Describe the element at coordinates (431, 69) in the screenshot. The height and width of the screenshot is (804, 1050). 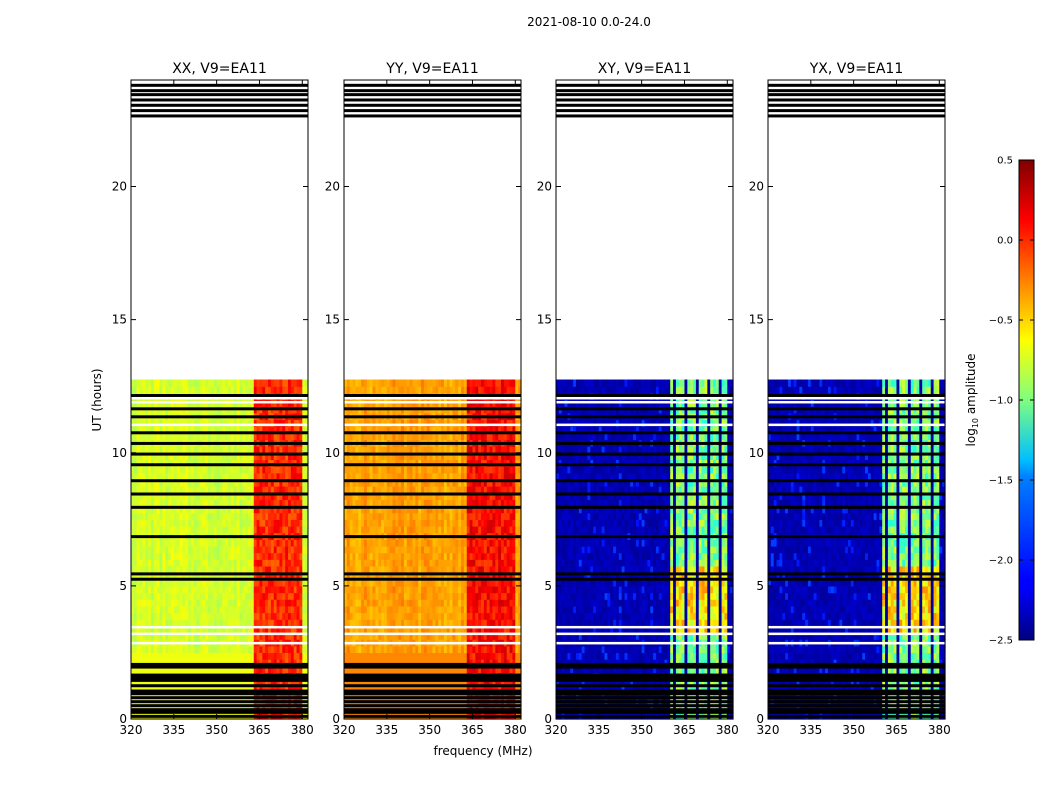
I see `panel-title: YY, V9=EA11` at that location.